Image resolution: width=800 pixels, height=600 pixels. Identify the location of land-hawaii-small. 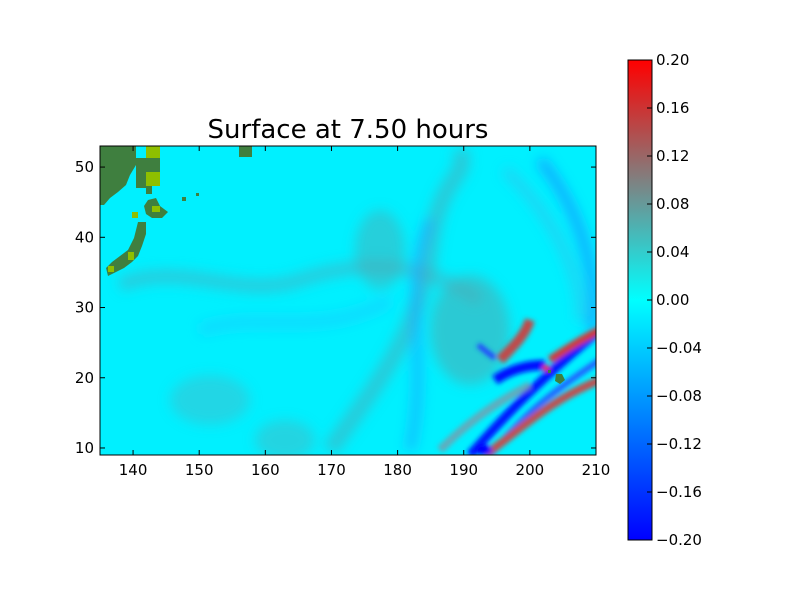
(549, 371).